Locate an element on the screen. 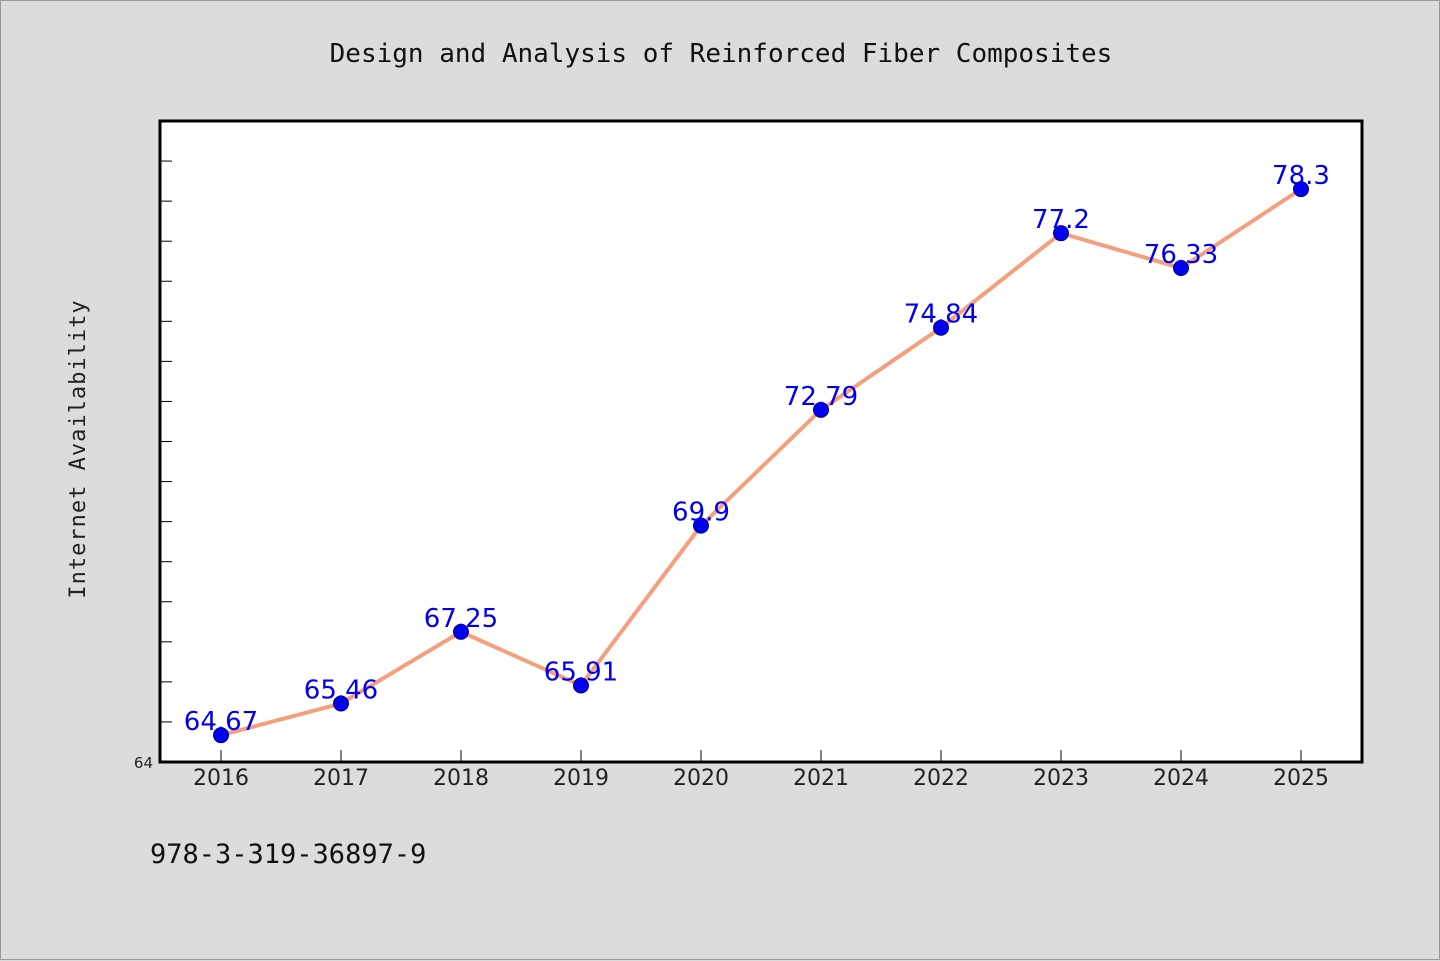  data-label: 65.46 is located at coordinates (341, 691).